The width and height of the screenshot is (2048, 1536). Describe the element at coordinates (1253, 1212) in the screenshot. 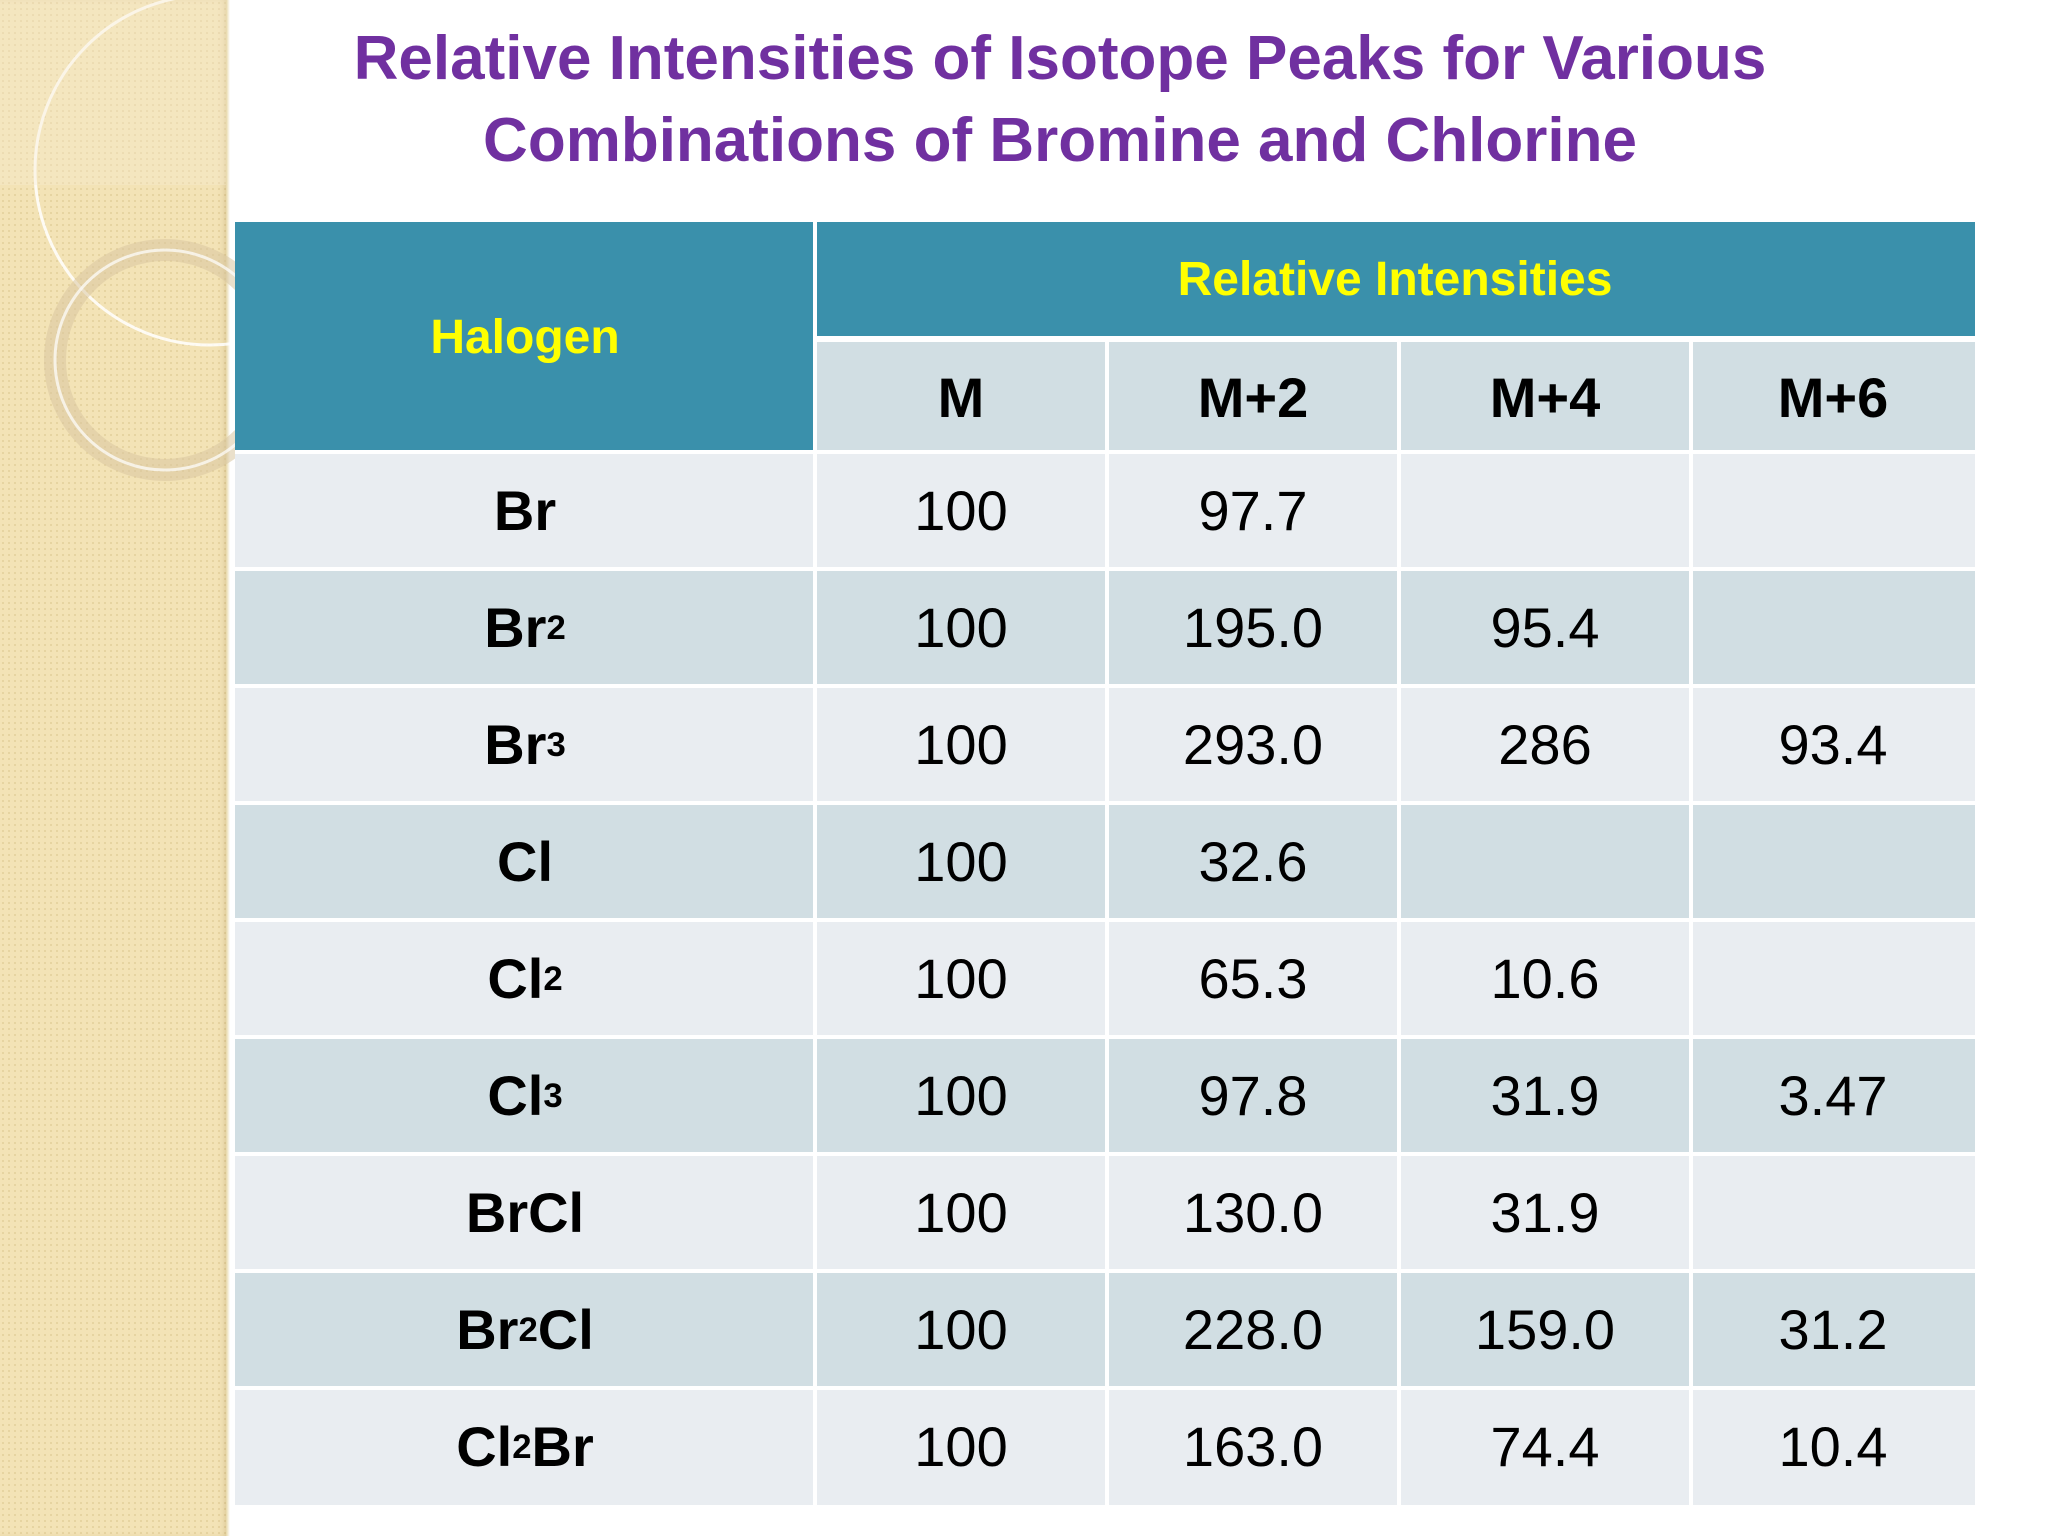

I see `table-cell: 130.0` at that location.